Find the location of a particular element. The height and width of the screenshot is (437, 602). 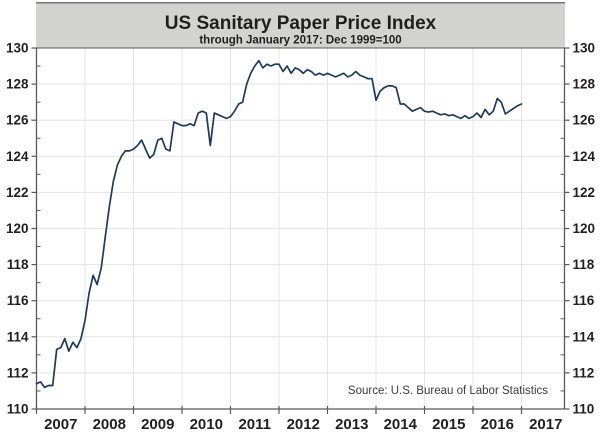

y-axis-label-left: 122 is located at coordinates (17, 192).